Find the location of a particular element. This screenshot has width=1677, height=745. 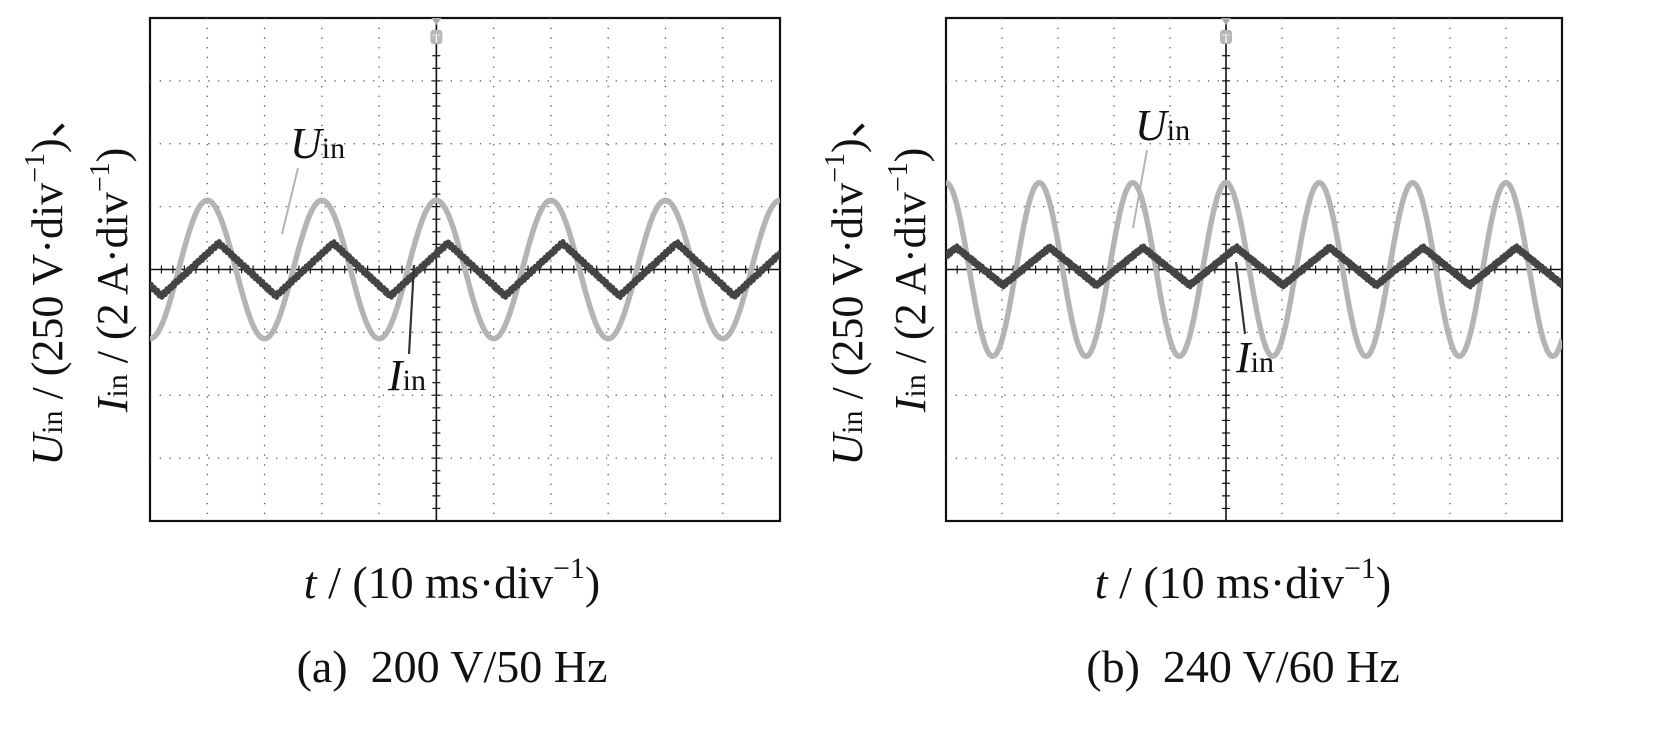

panel-caption: (a) 200 V/50 Hz is located at coordinates (452, 666).